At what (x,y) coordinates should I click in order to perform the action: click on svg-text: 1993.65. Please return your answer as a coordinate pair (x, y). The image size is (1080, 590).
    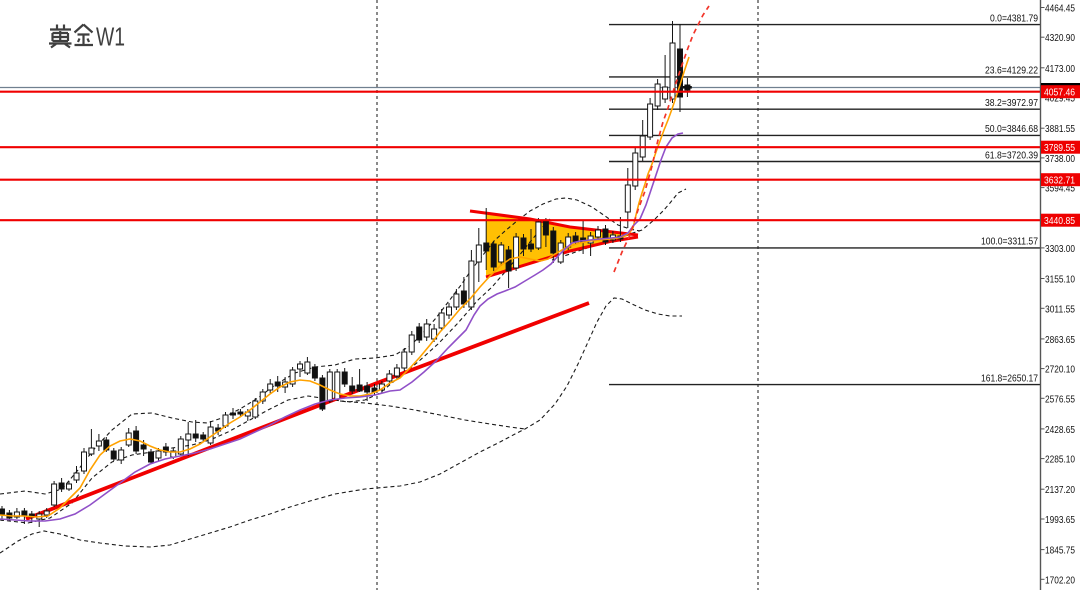
    Looking at the image, I should click on (1060, 520).